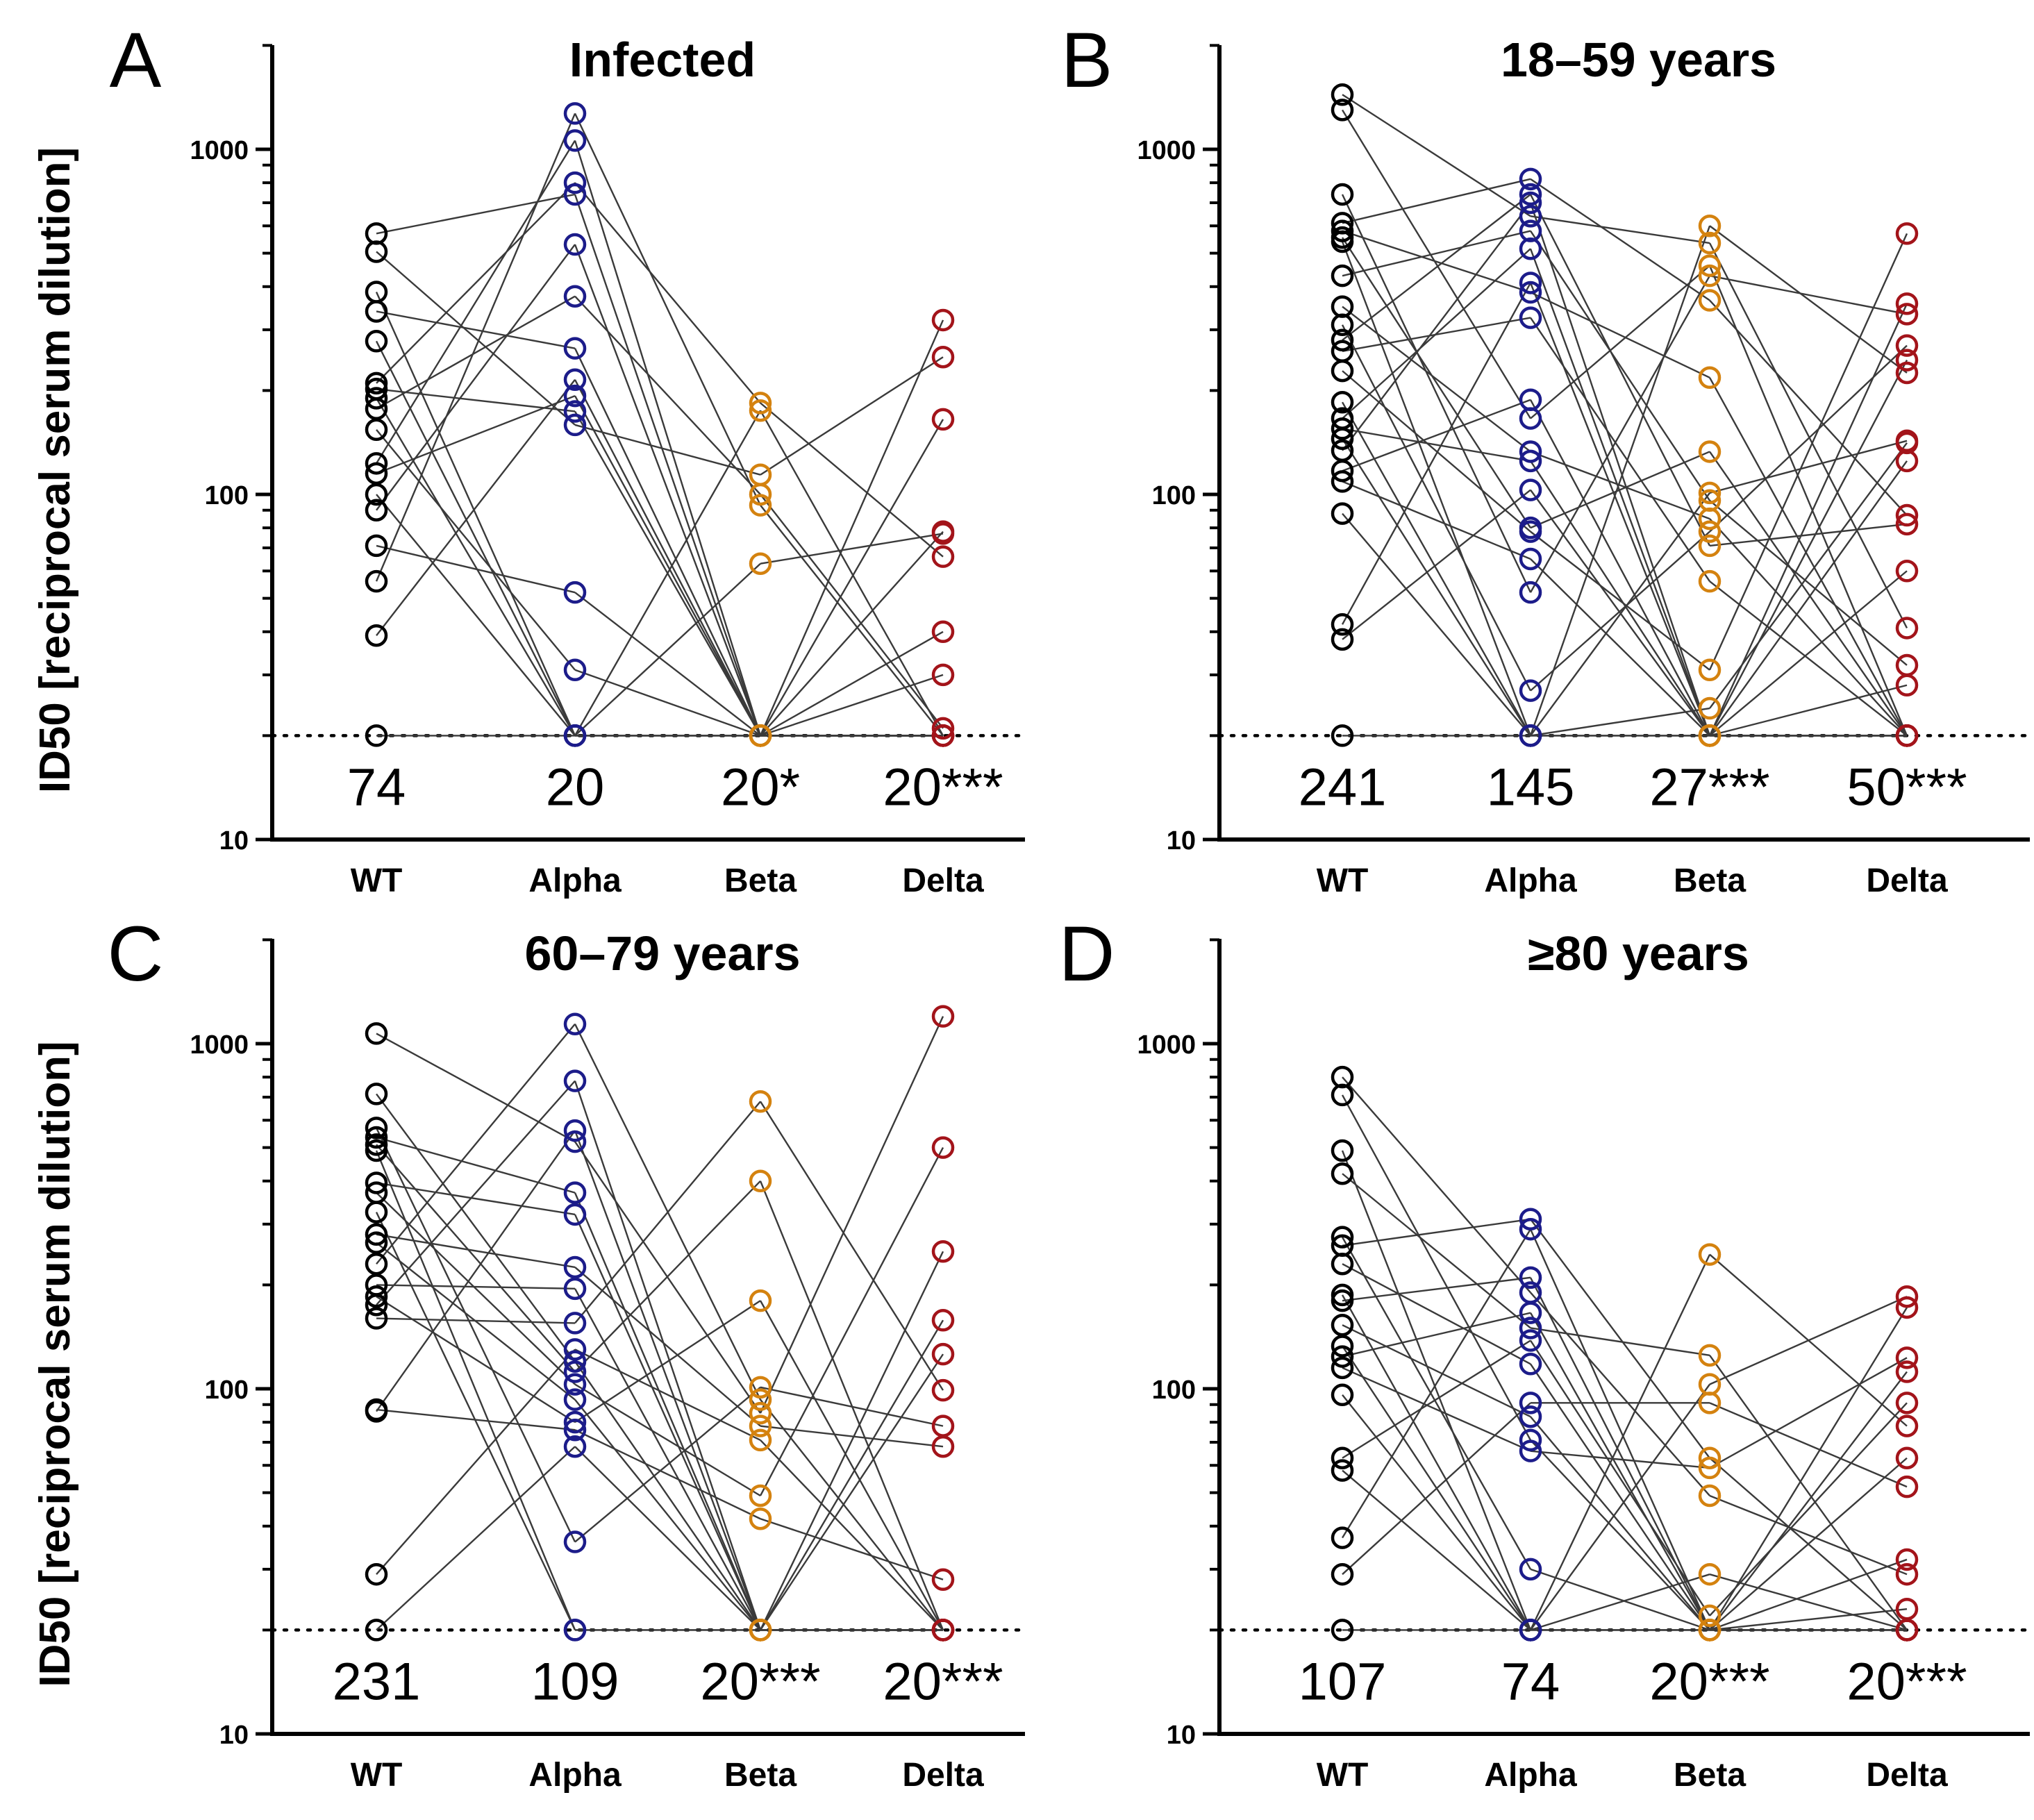  Describe the element at coordinates (575, 1681) in the screenshot. I see `median-label: 109` at that location.